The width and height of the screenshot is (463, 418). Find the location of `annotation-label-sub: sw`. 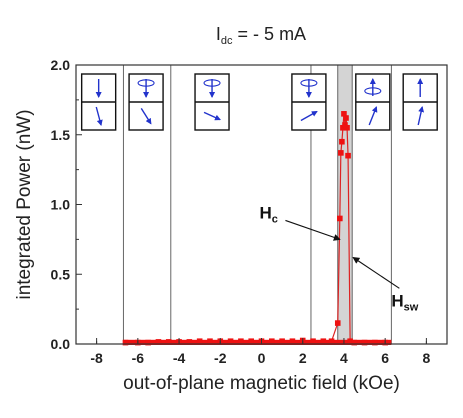

annotation-label-sub: sw is located at coordinates (411, 307).